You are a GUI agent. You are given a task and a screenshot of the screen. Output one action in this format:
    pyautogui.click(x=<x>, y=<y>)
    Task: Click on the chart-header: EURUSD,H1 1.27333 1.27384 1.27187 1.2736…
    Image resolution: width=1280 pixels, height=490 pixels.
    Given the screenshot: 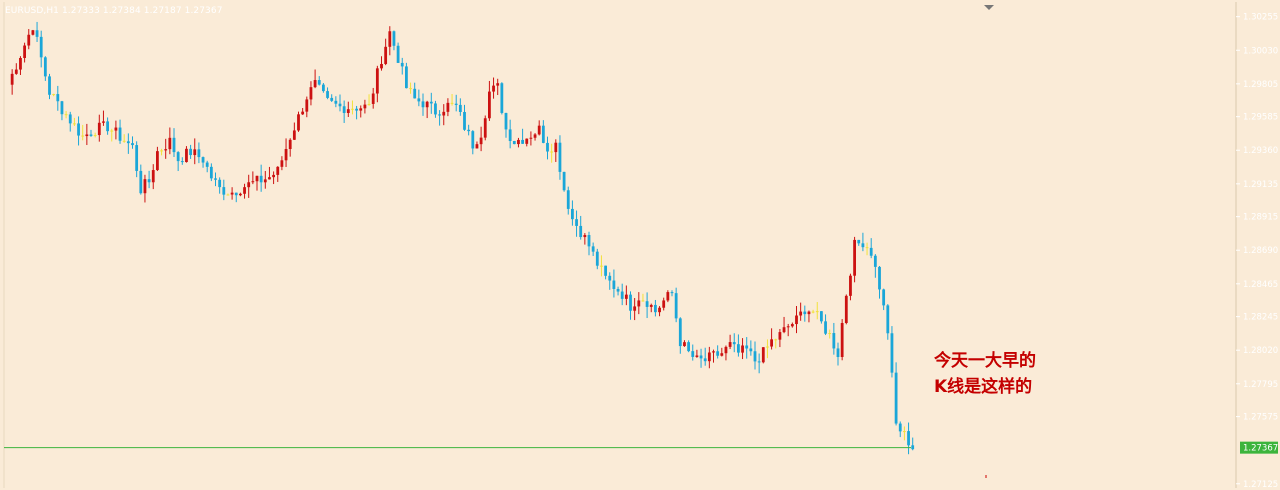 What is the action you would take?
    pyautogui.click(x=114, y=11)
    